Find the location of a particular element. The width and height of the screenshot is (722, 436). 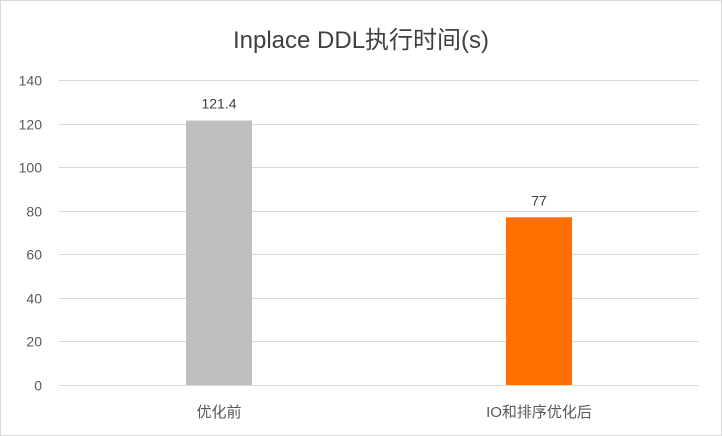

y-tick-label: 60 is located at coordinates (34, 255).